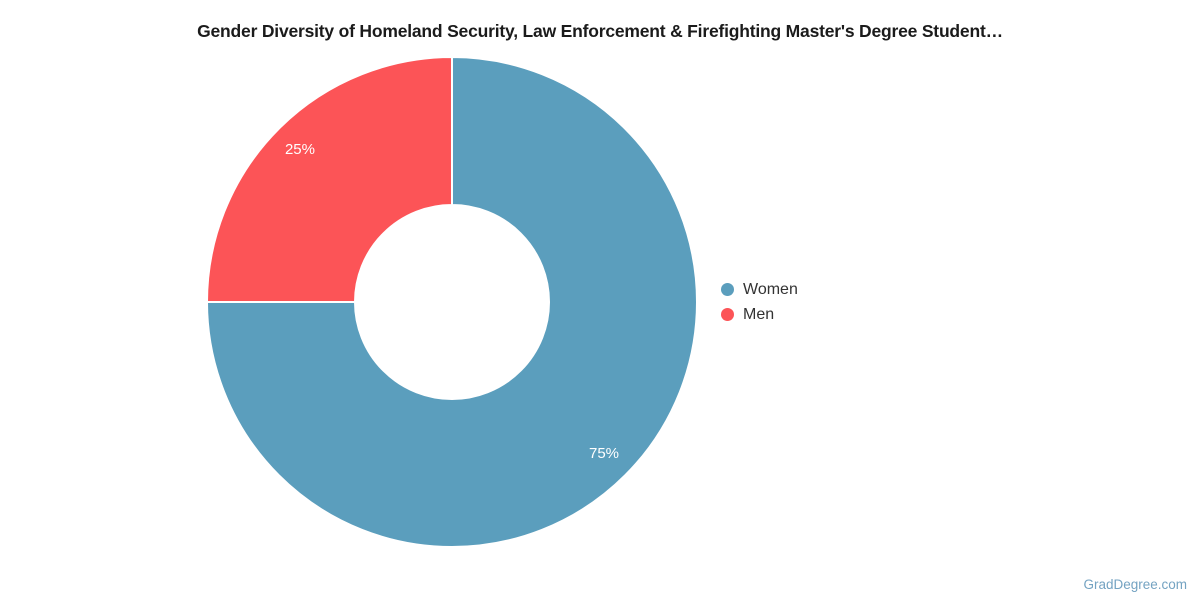 Image resolution: width=1200 pixels, height=600 pixels. I want to click on legend-label: Women, so click(770, 289).